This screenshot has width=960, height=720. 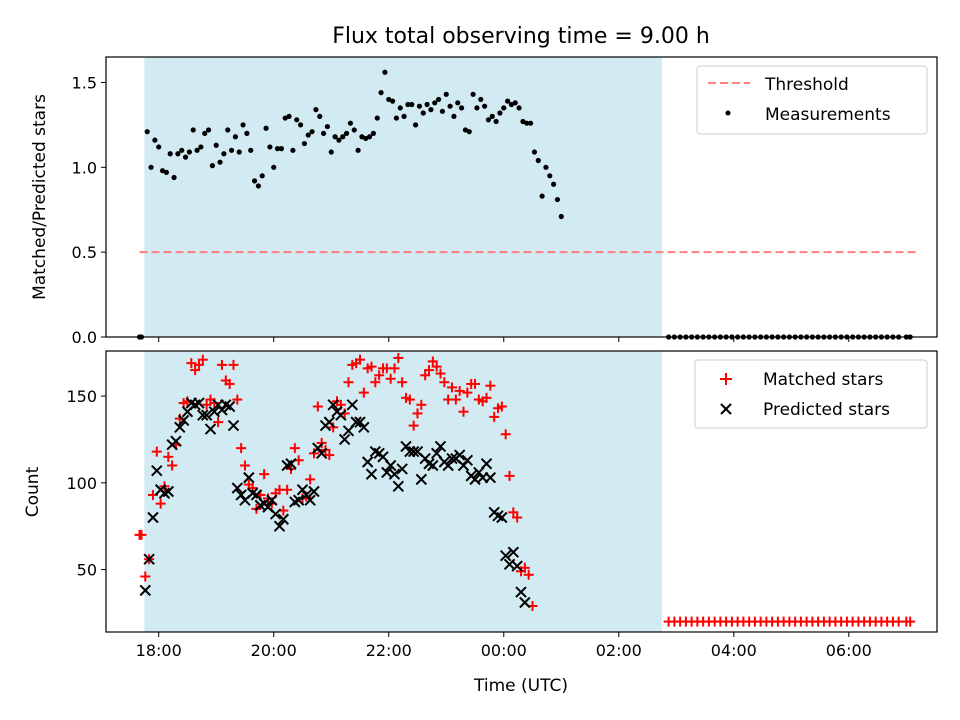 What do you see at coordinates (728, 113) in the screenshot?
I see `legend-swatch-measurements` at bounding box center [728, 113].